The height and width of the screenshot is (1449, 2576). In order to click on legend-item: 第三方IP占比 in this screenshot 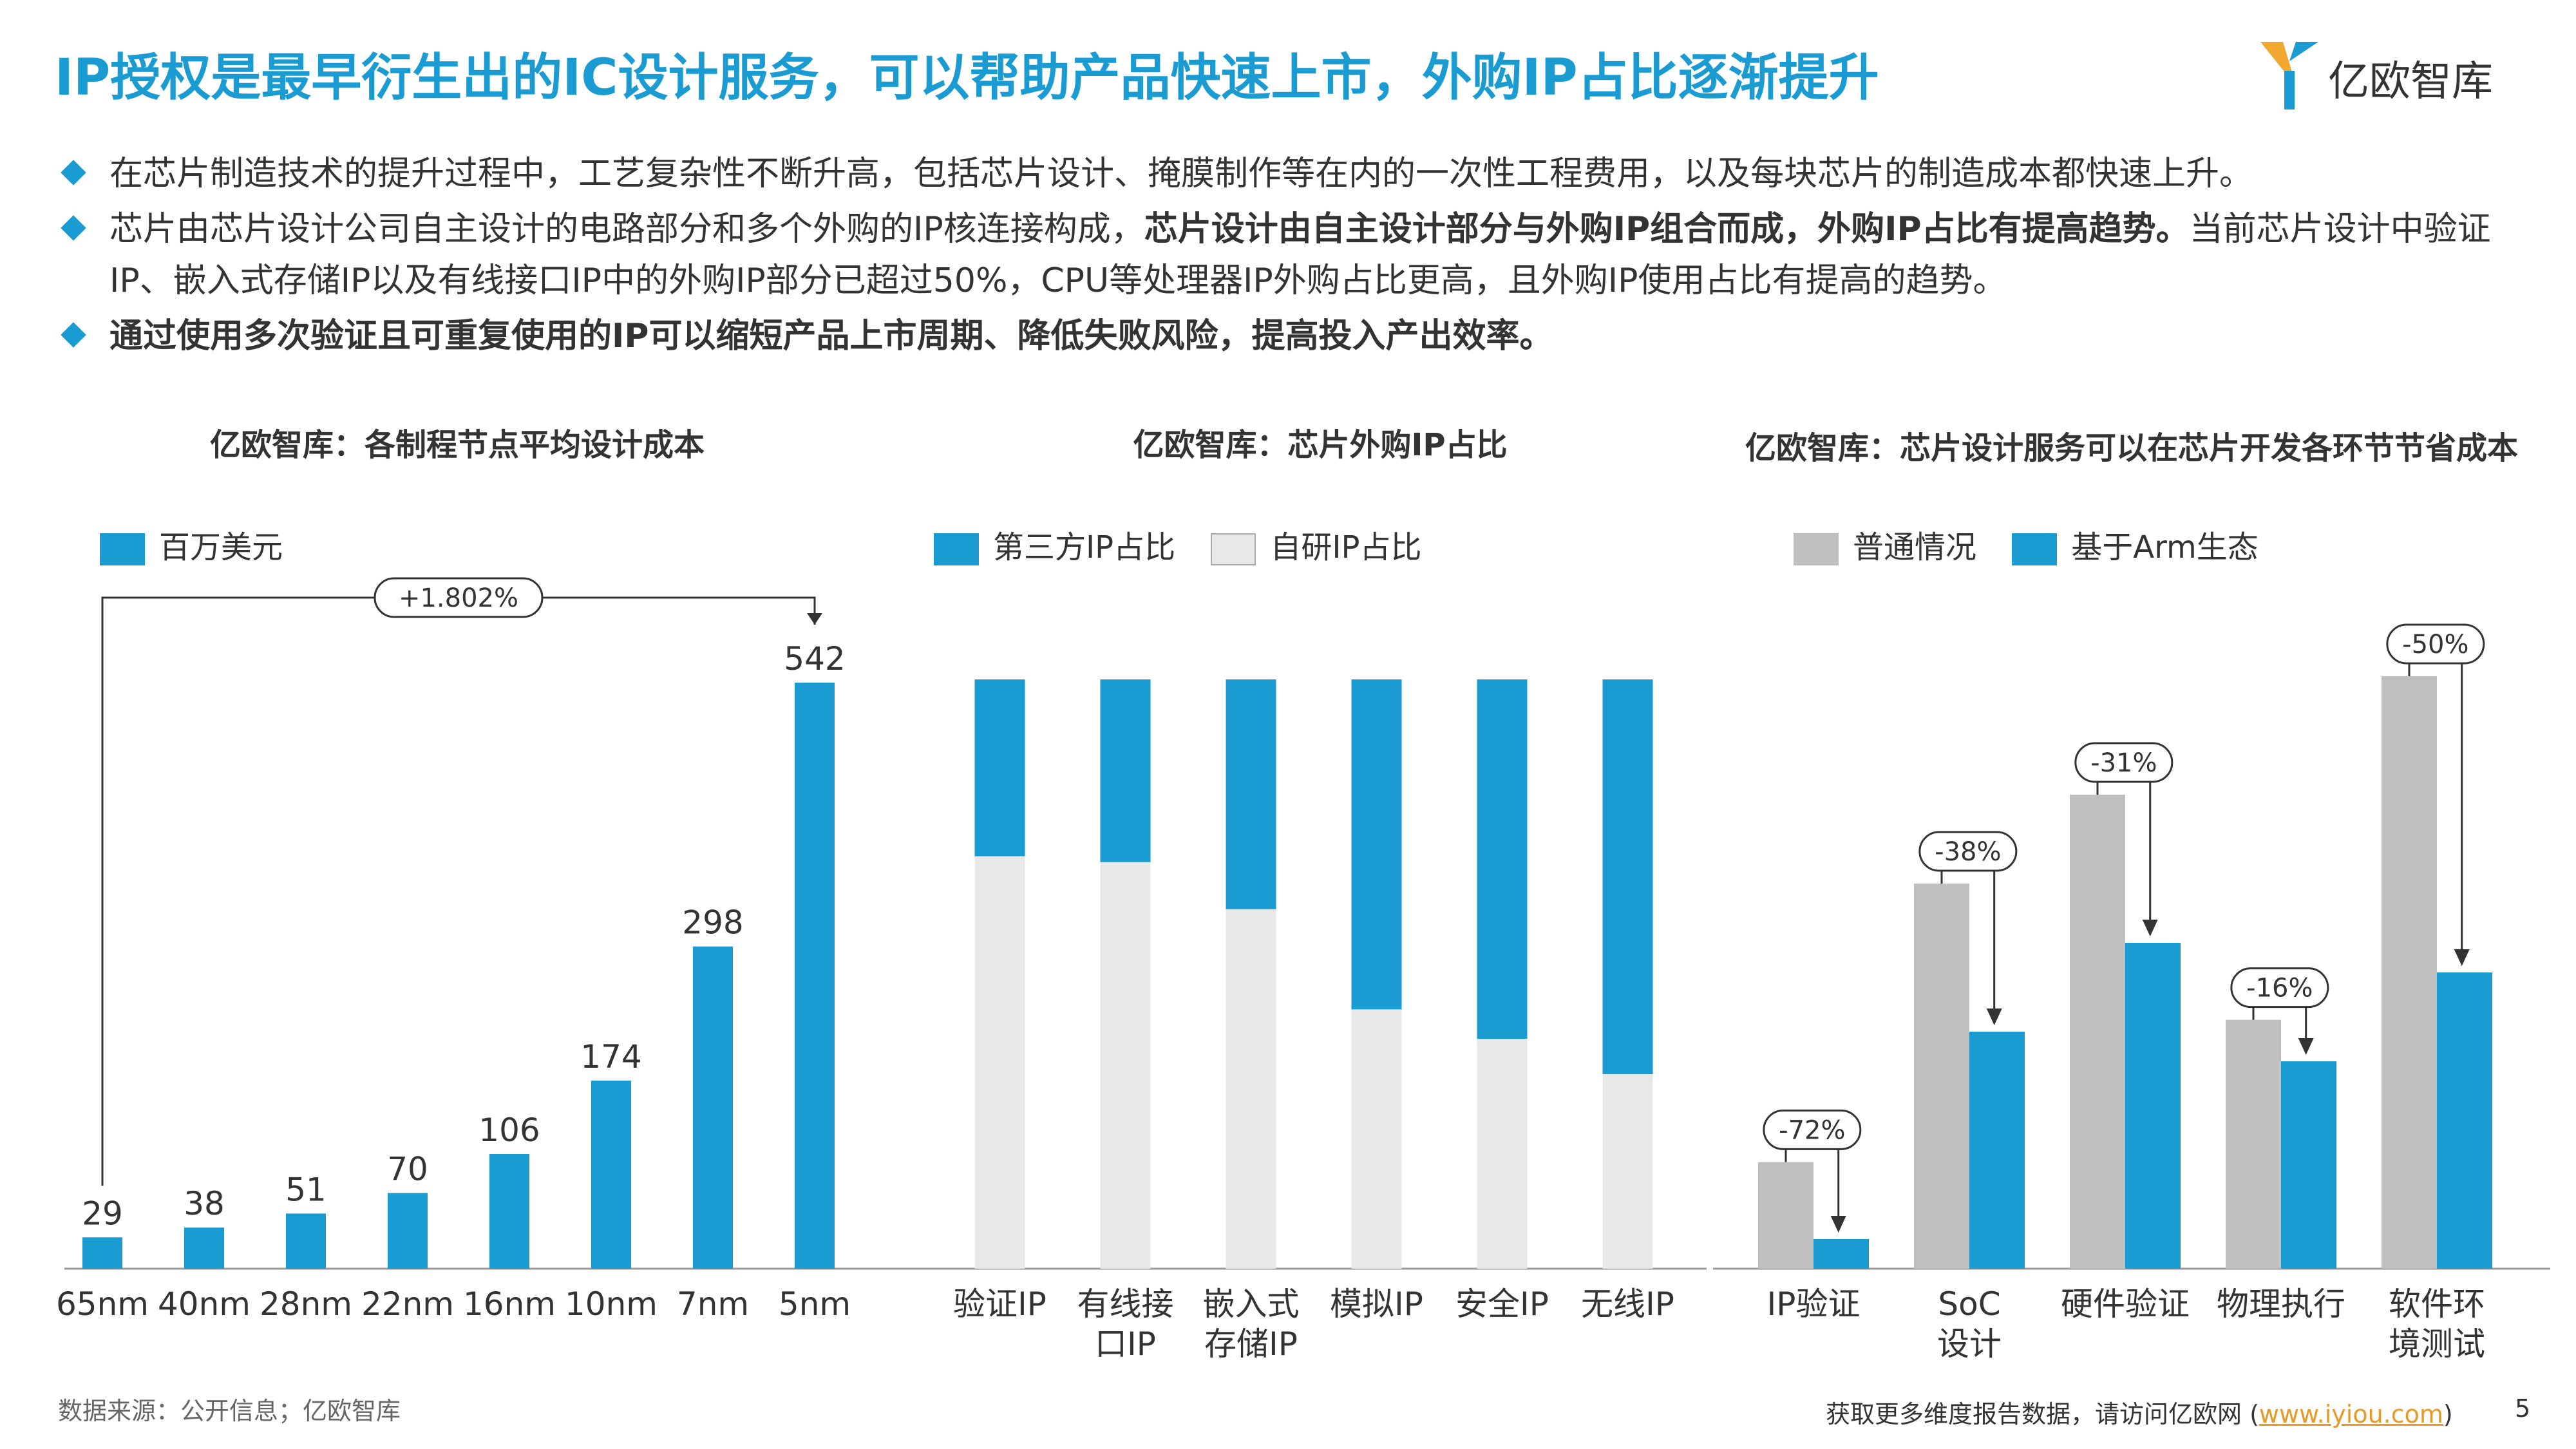, I will do `click(1054, 544)`.